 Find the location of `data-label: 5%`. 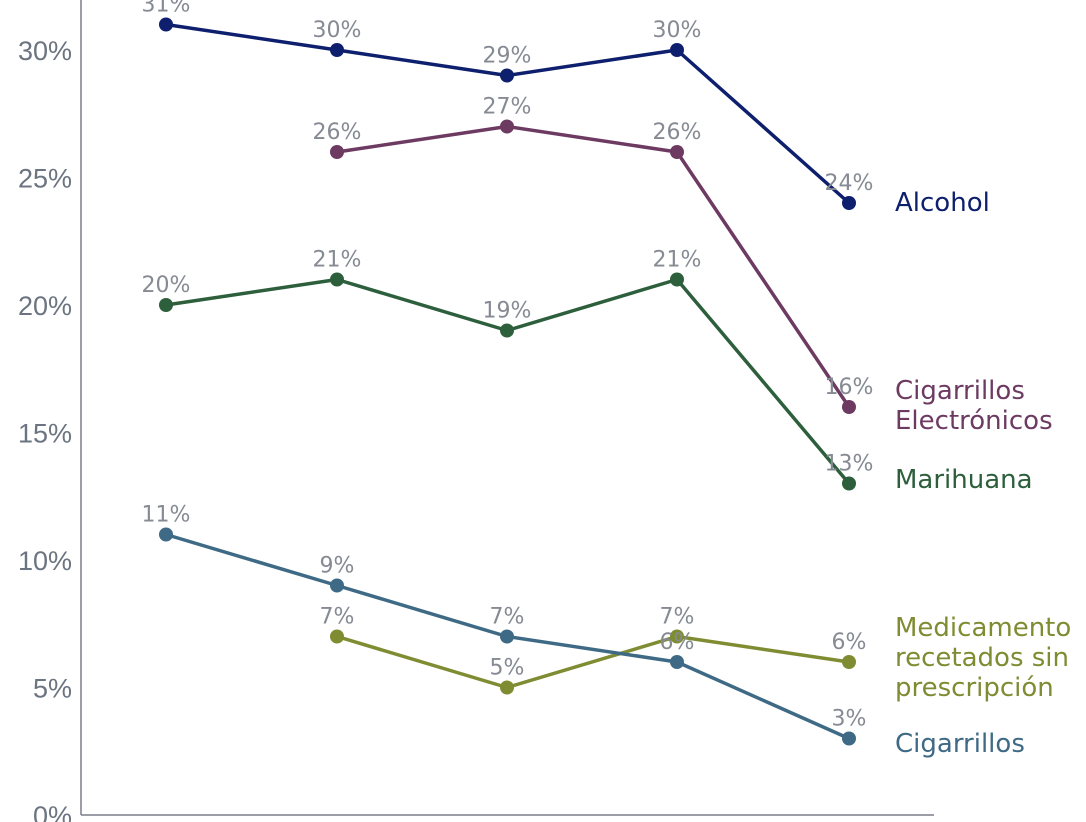

data-label: 5% is located at coordinates (507, 668).